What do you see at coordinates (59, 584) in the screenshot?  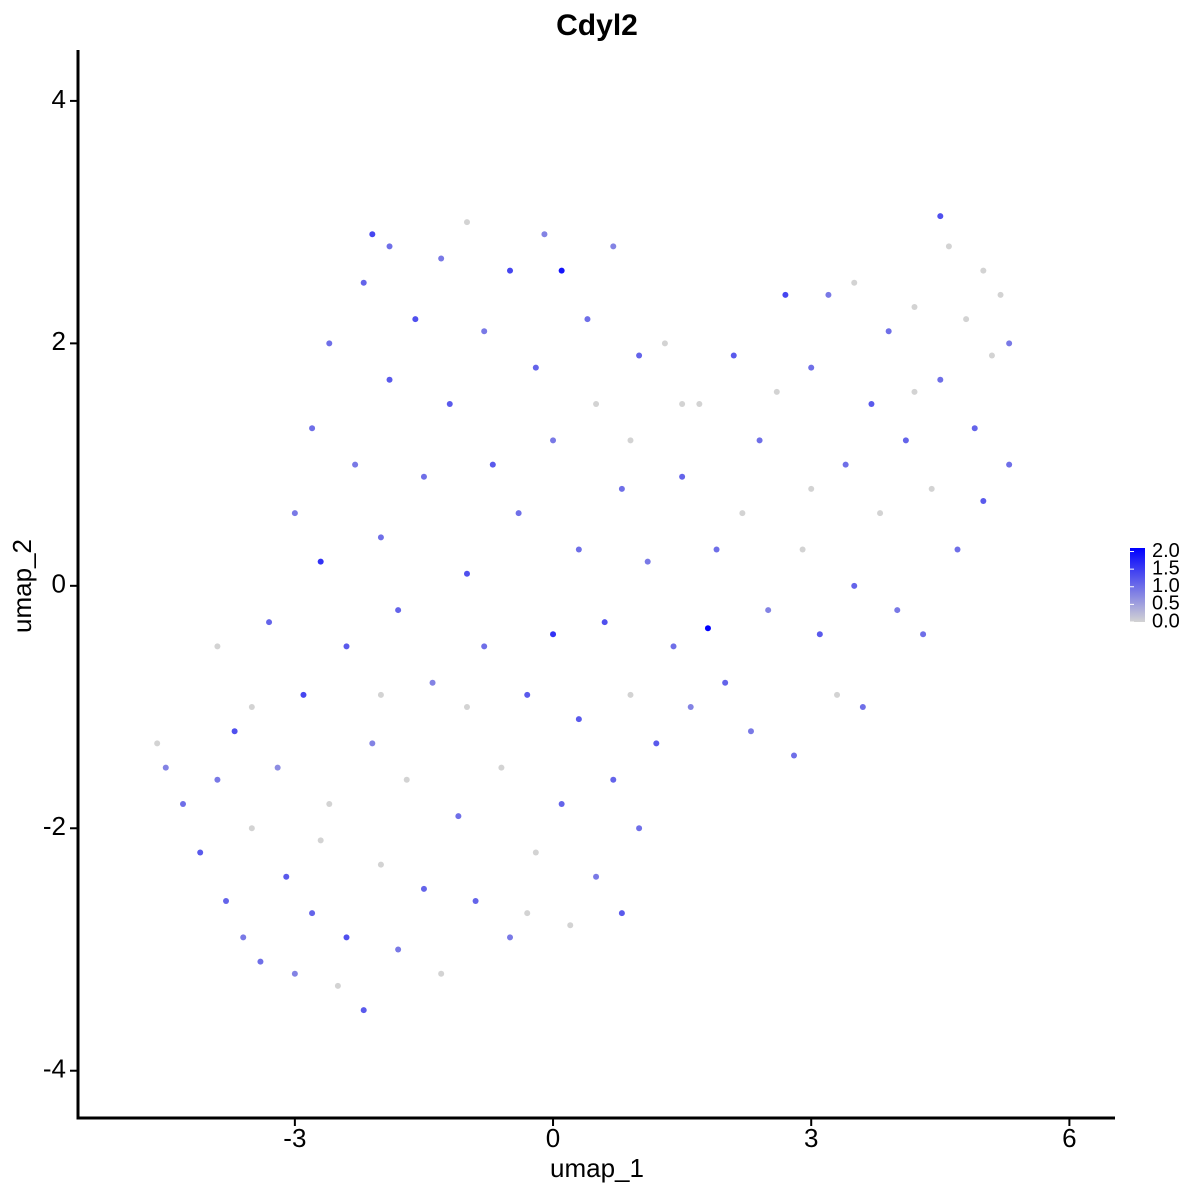 I see `y-tick-label: 0` at bounding box center [59, 584].